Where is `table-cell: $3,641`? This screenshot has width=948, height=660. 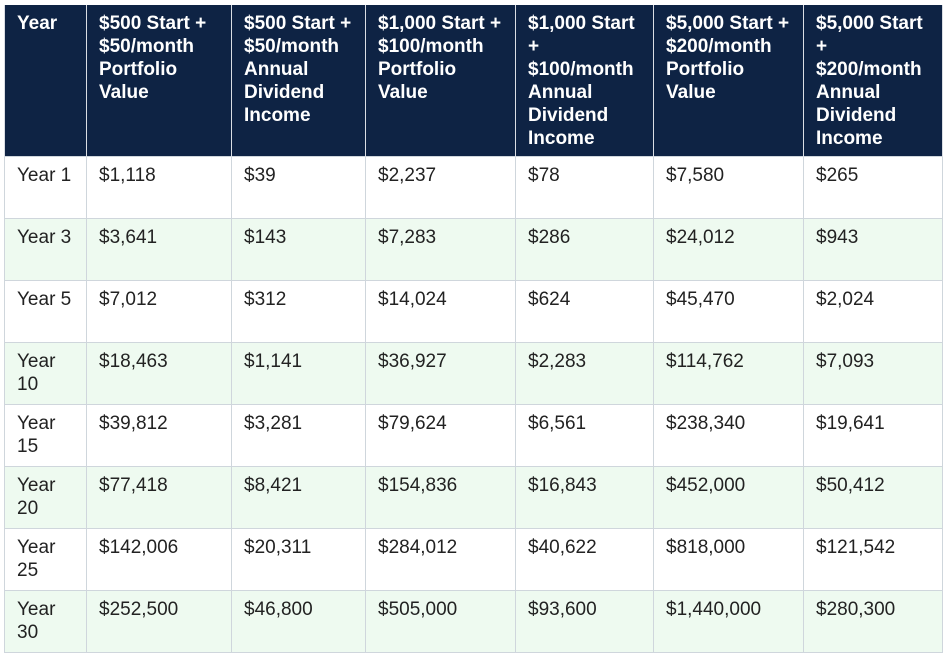
table-cell: $3,641 is located at coordinates (159, 249).